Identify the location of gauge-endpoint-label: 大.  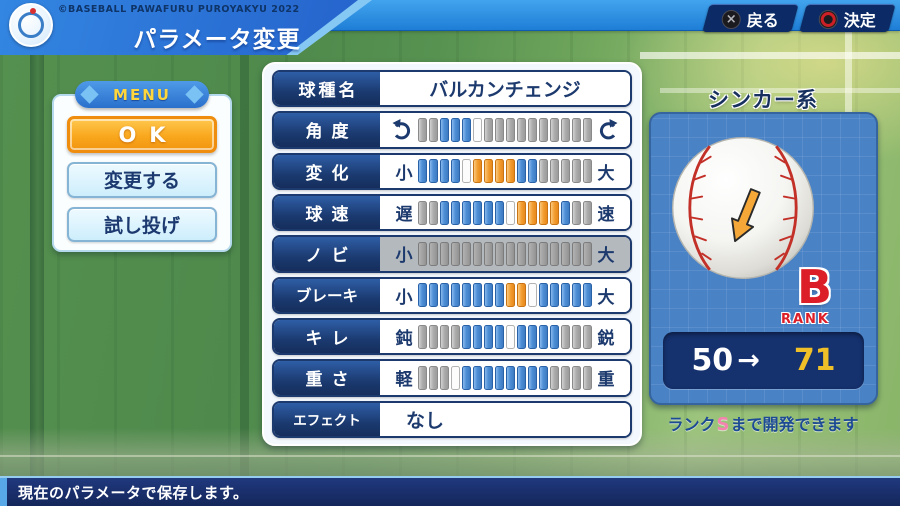
(606, 256).